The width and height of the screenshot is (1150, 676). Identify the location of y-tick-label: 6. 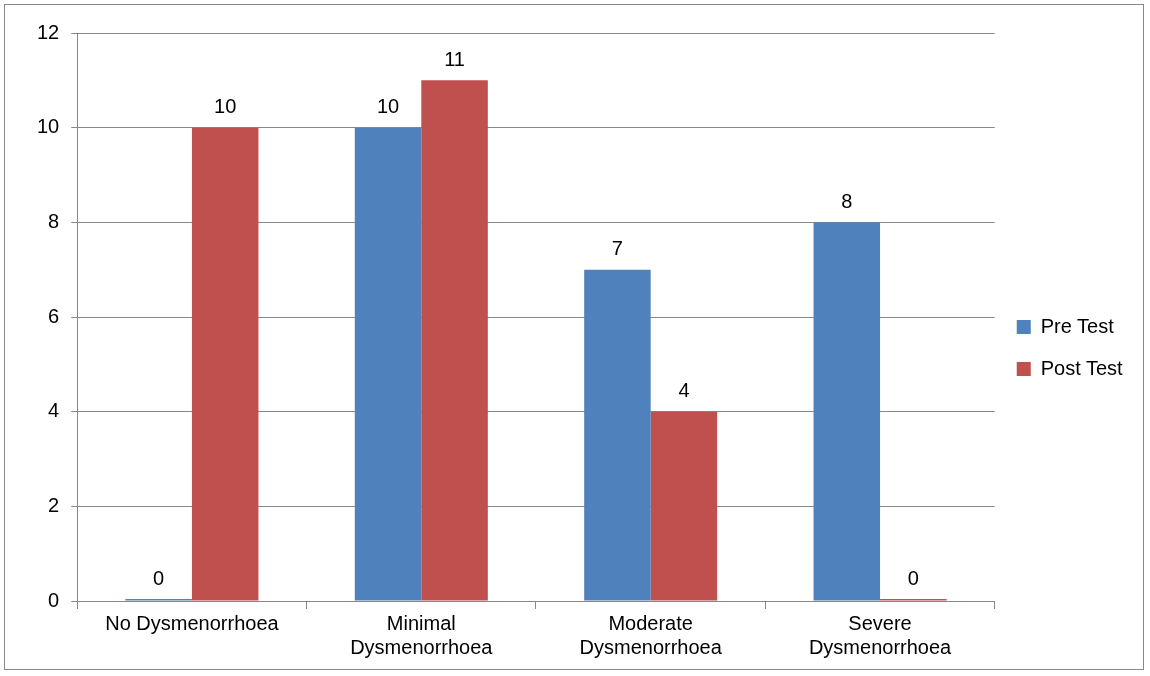
(54, 315).